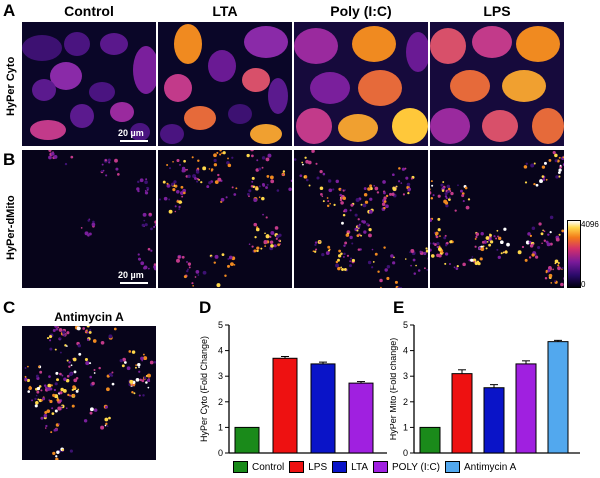 This screenshot has height=478, width=600. I want to click on y-tick-label: 3, so click(405, 376).